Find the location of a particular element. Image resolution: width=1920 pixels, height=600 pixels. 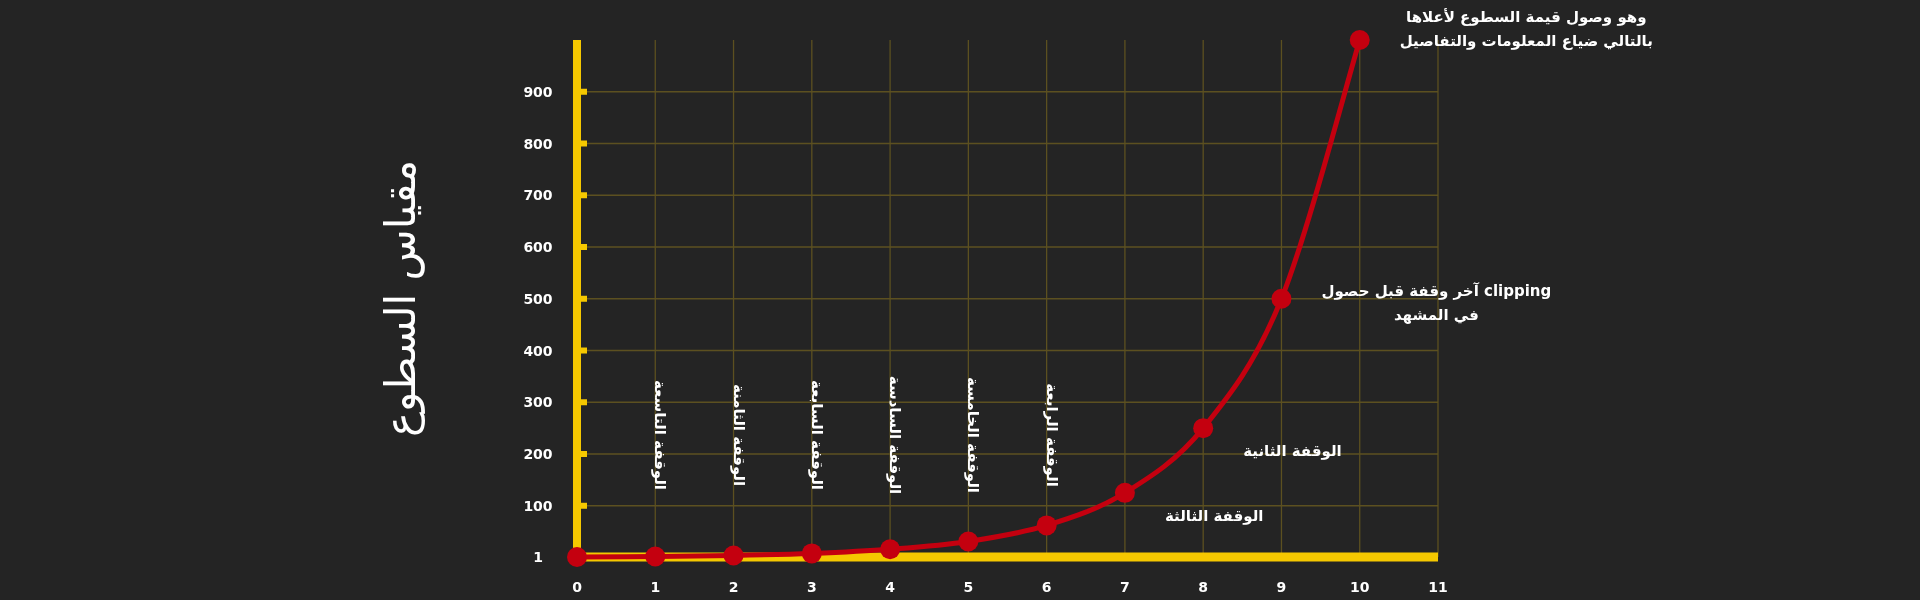

annotation: الوقفة الثالثة is located at coordinates (1214, 515).